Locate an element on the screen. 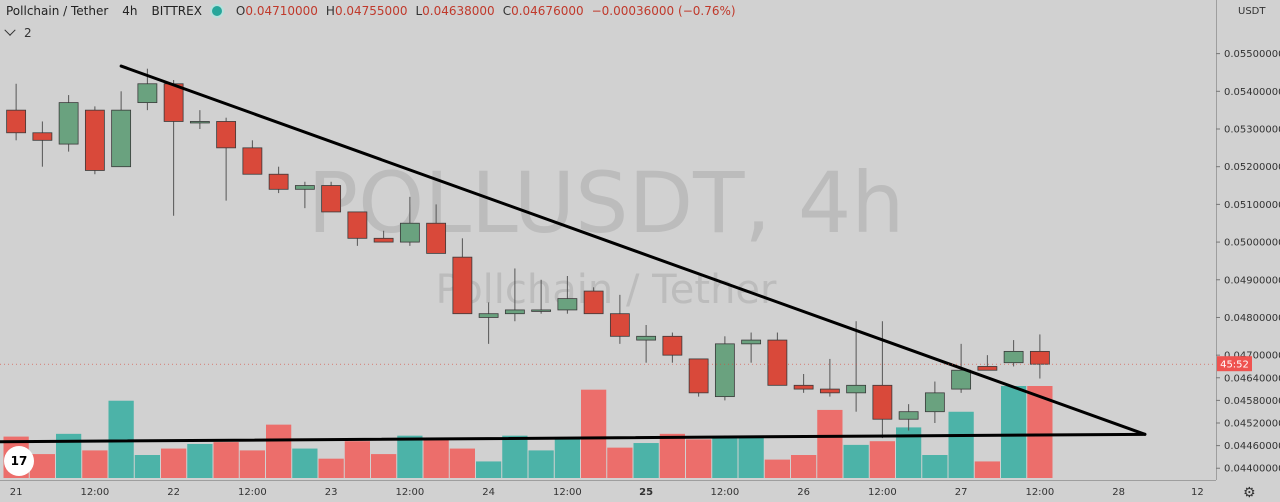  indicators-toggle: 2 is located at coordinates (18, 32).